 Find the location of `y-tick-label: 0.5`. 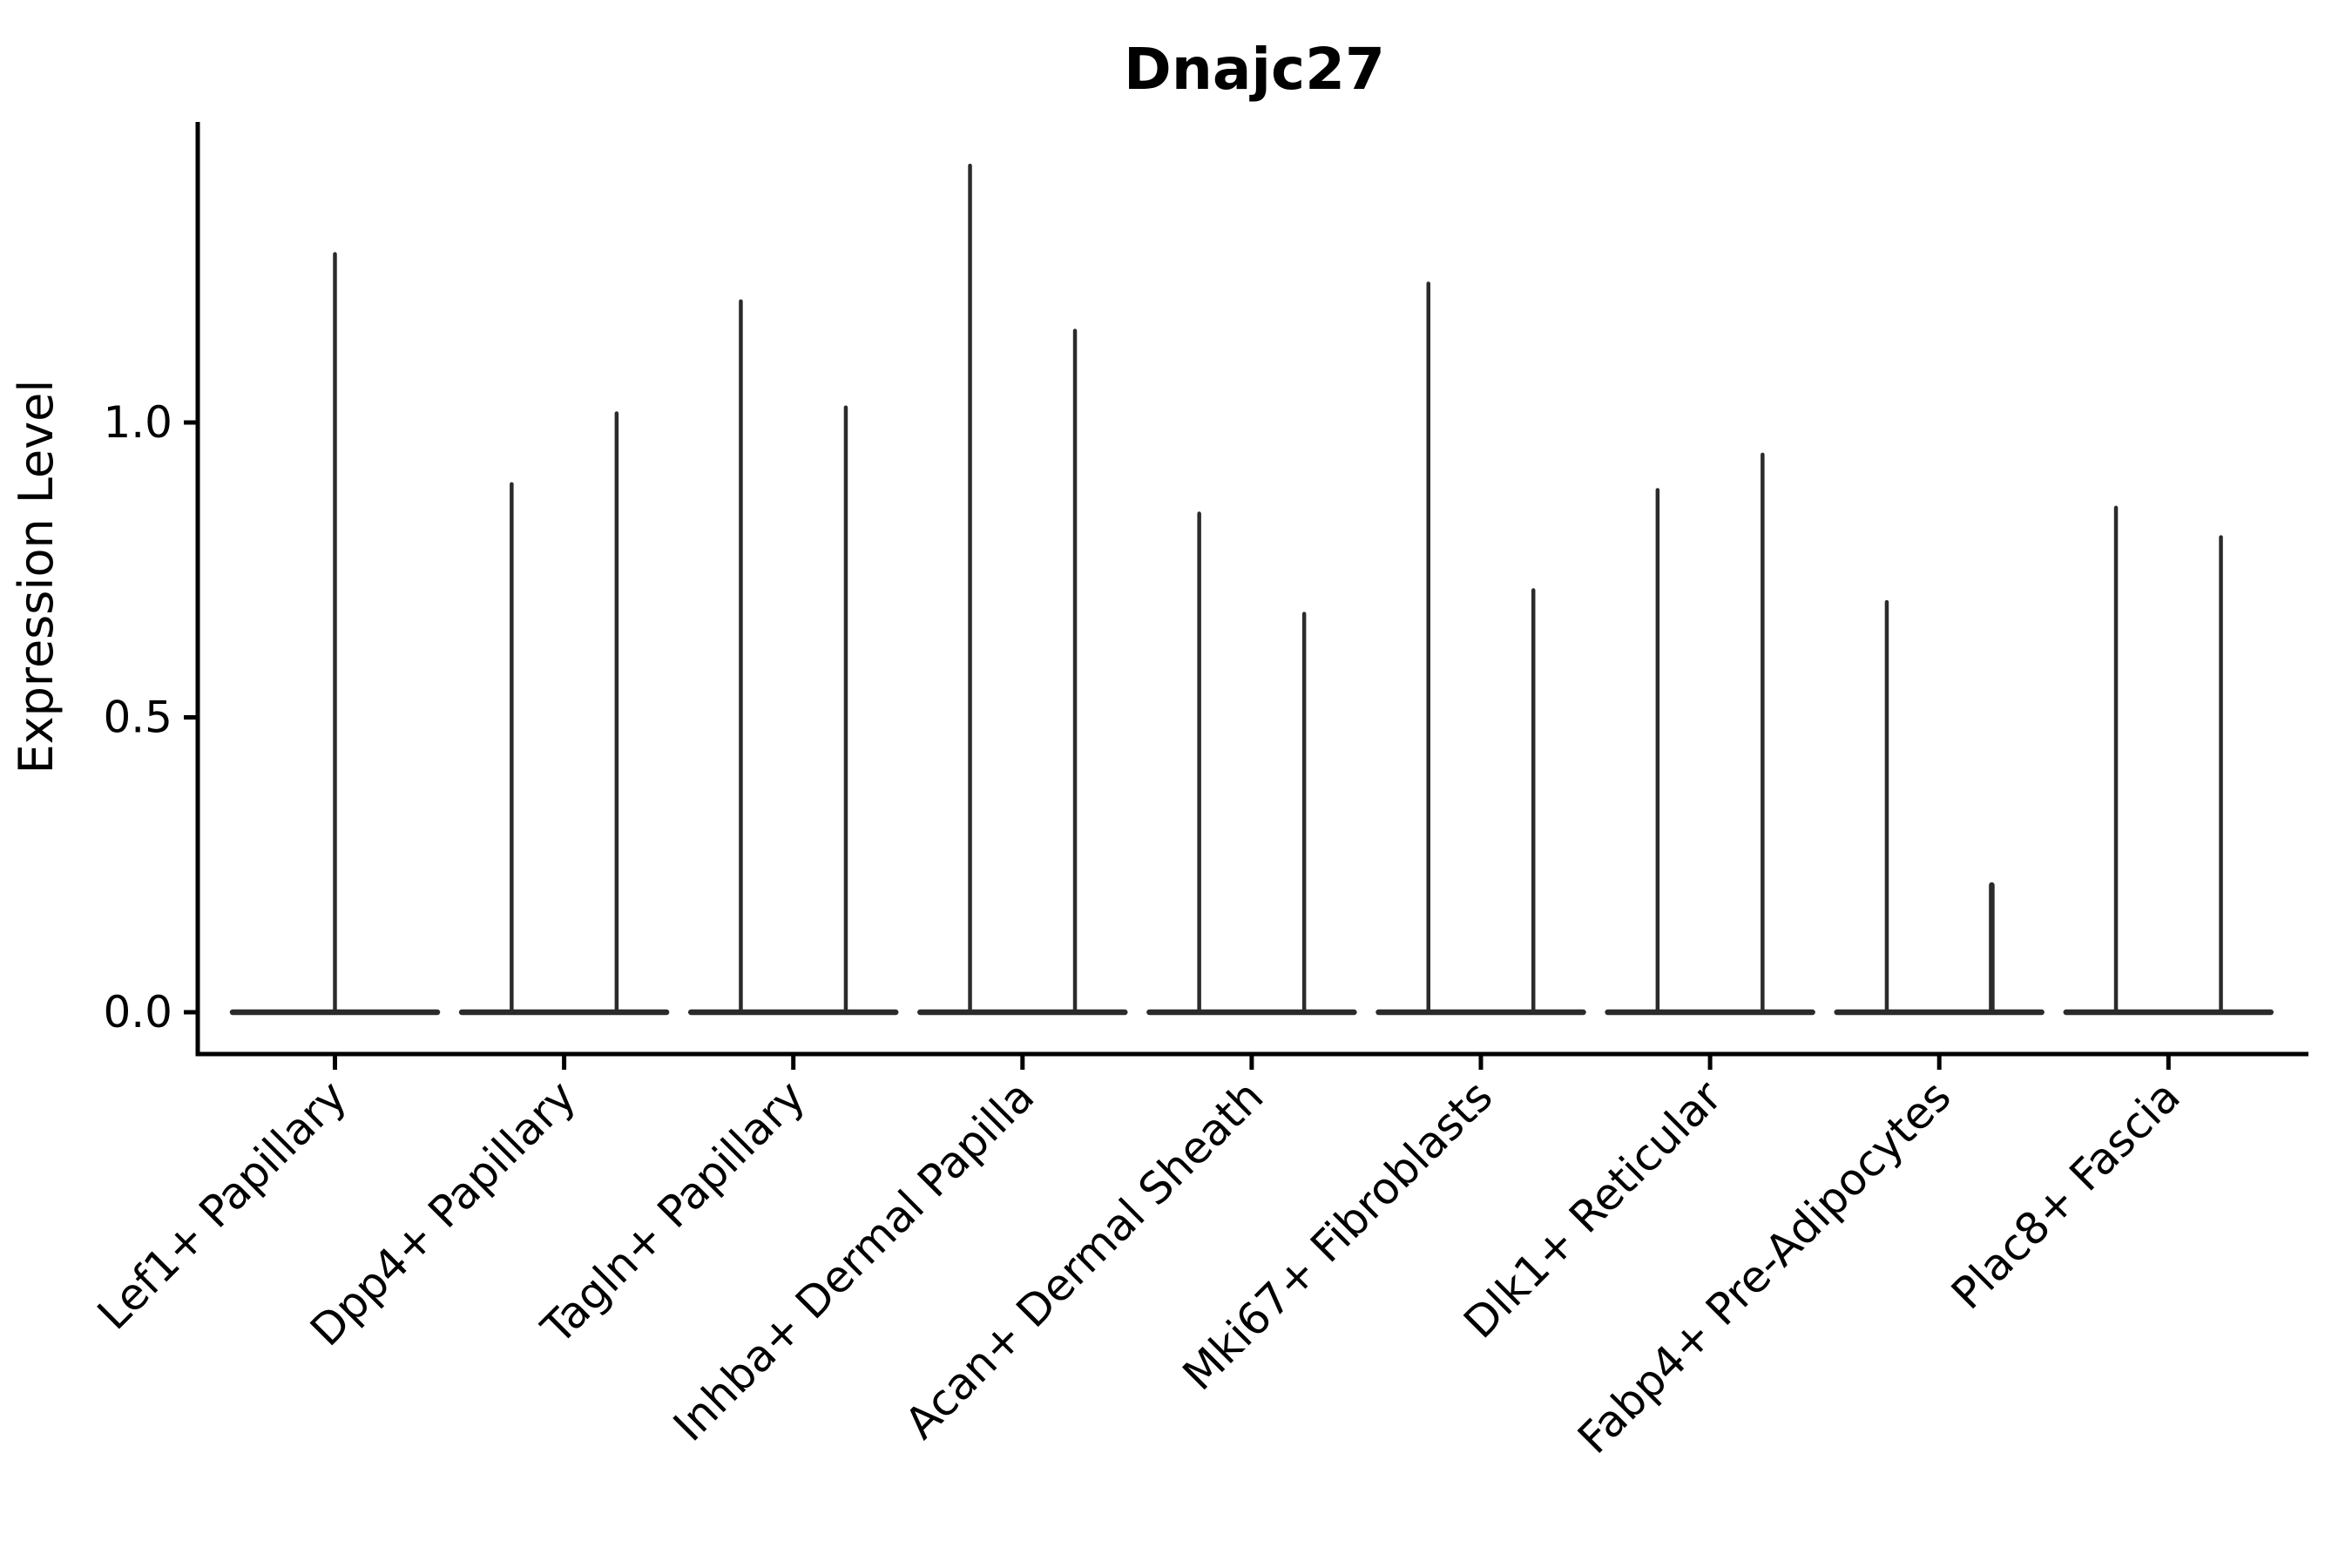

y-tick-label: 0.5 is located at coordinates (137, 718).